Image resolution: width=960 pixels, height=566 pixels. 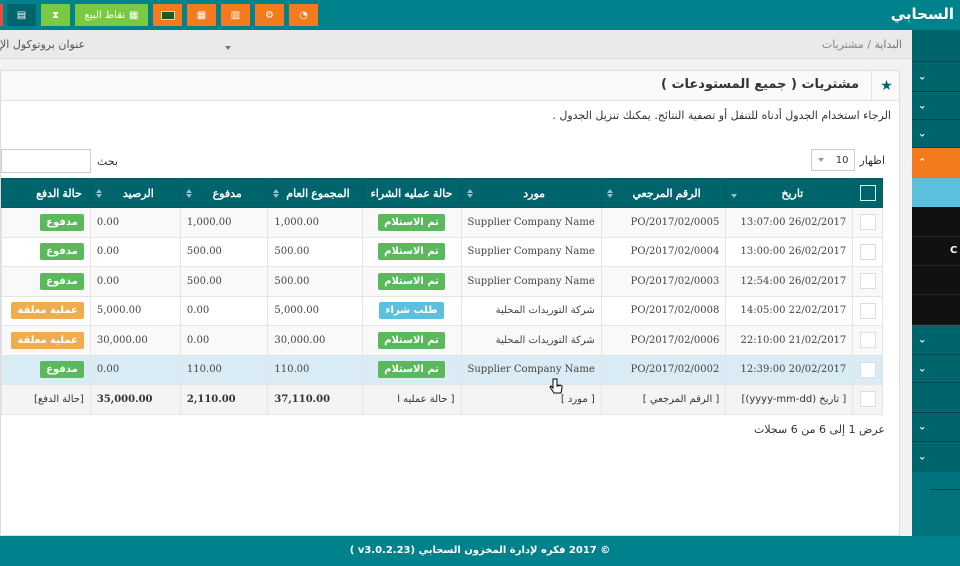 I want to click on hourglass-button: ⧗, so click(x=55, y=15).